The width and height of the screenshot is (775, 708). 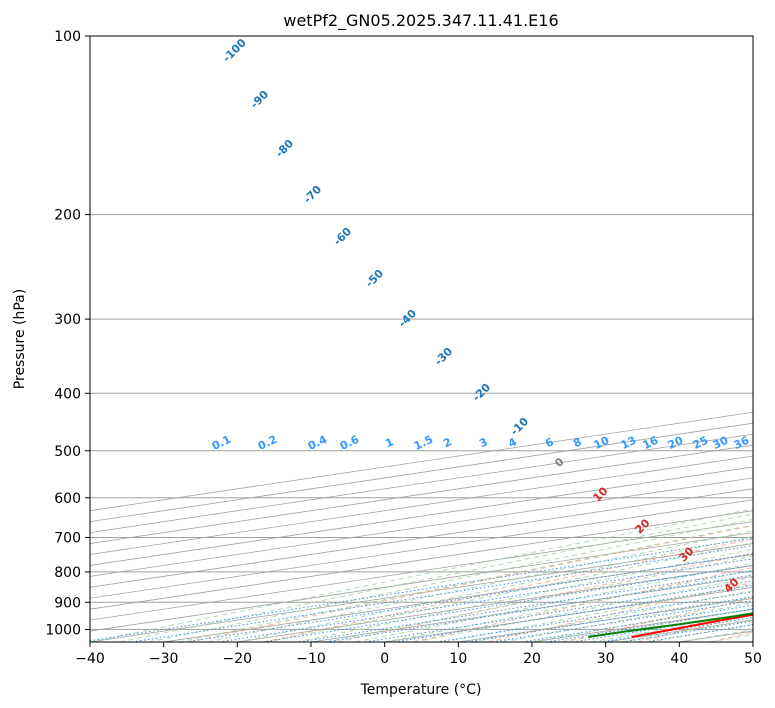 What do you see at coordinates (628, 443) in the screenshot?
I see `mixing-ratio-label: 13` at bounding box center [628, 443].